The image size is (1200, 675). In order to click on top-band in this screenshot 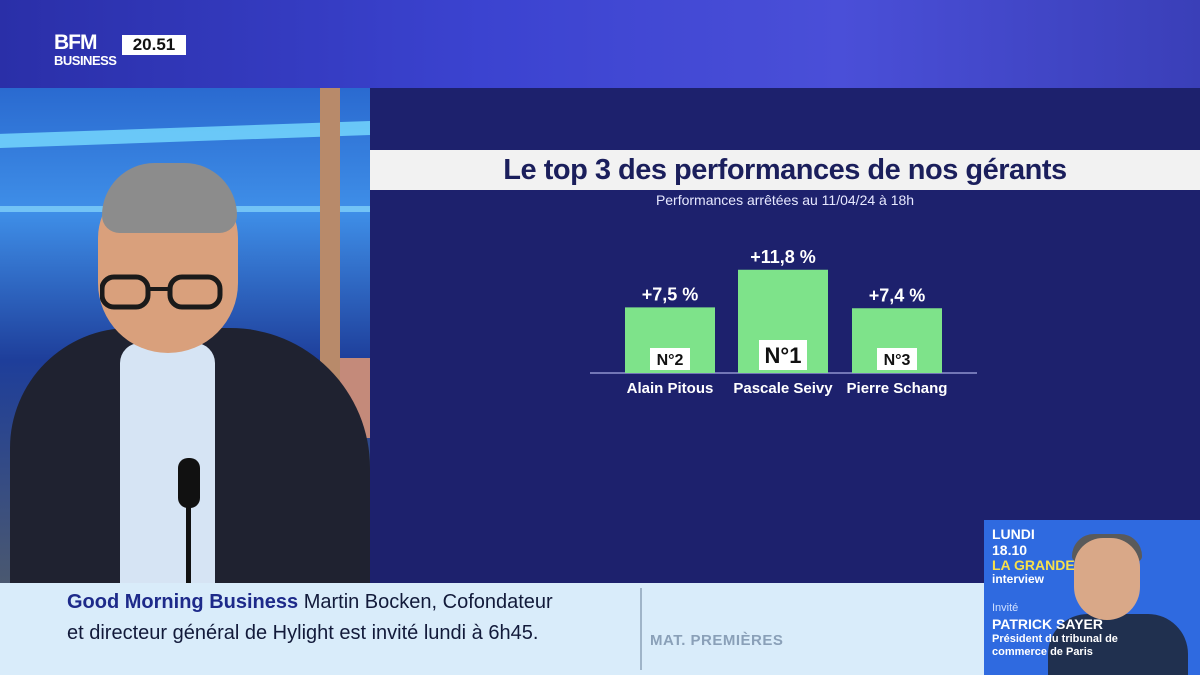, I will do `click(600, 44)`.